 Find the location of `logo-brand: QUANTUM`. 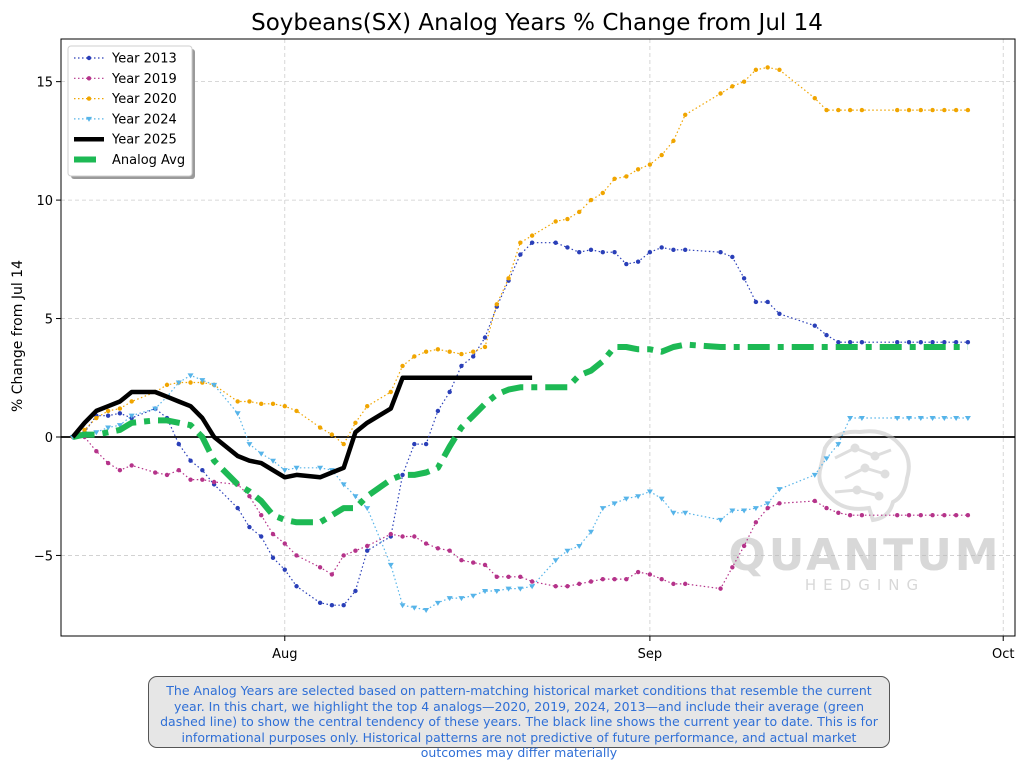

logo-brand: QUANTUM is located at coordinates (864, 555).